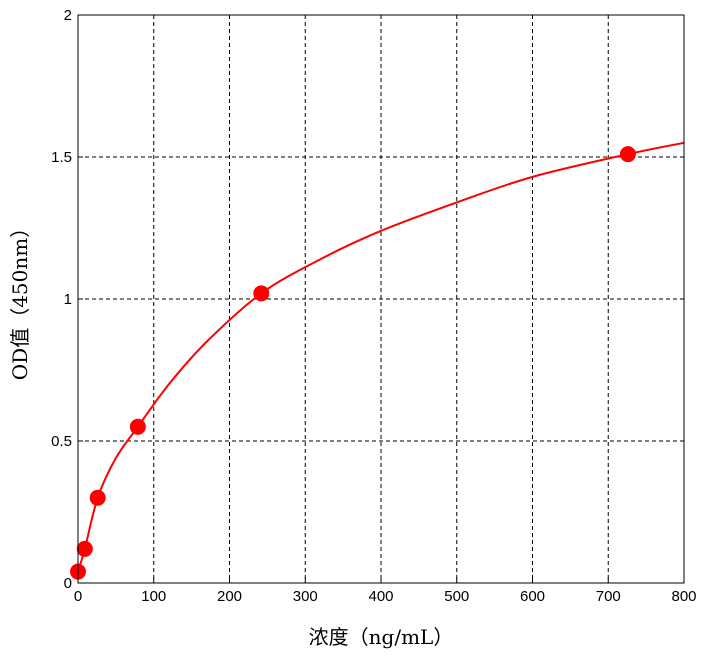 The width and height of the screenshot is (710, 662). I want to click on y-axis-ticks: 0 0.5 1 1.5 2, so click(67, 299).